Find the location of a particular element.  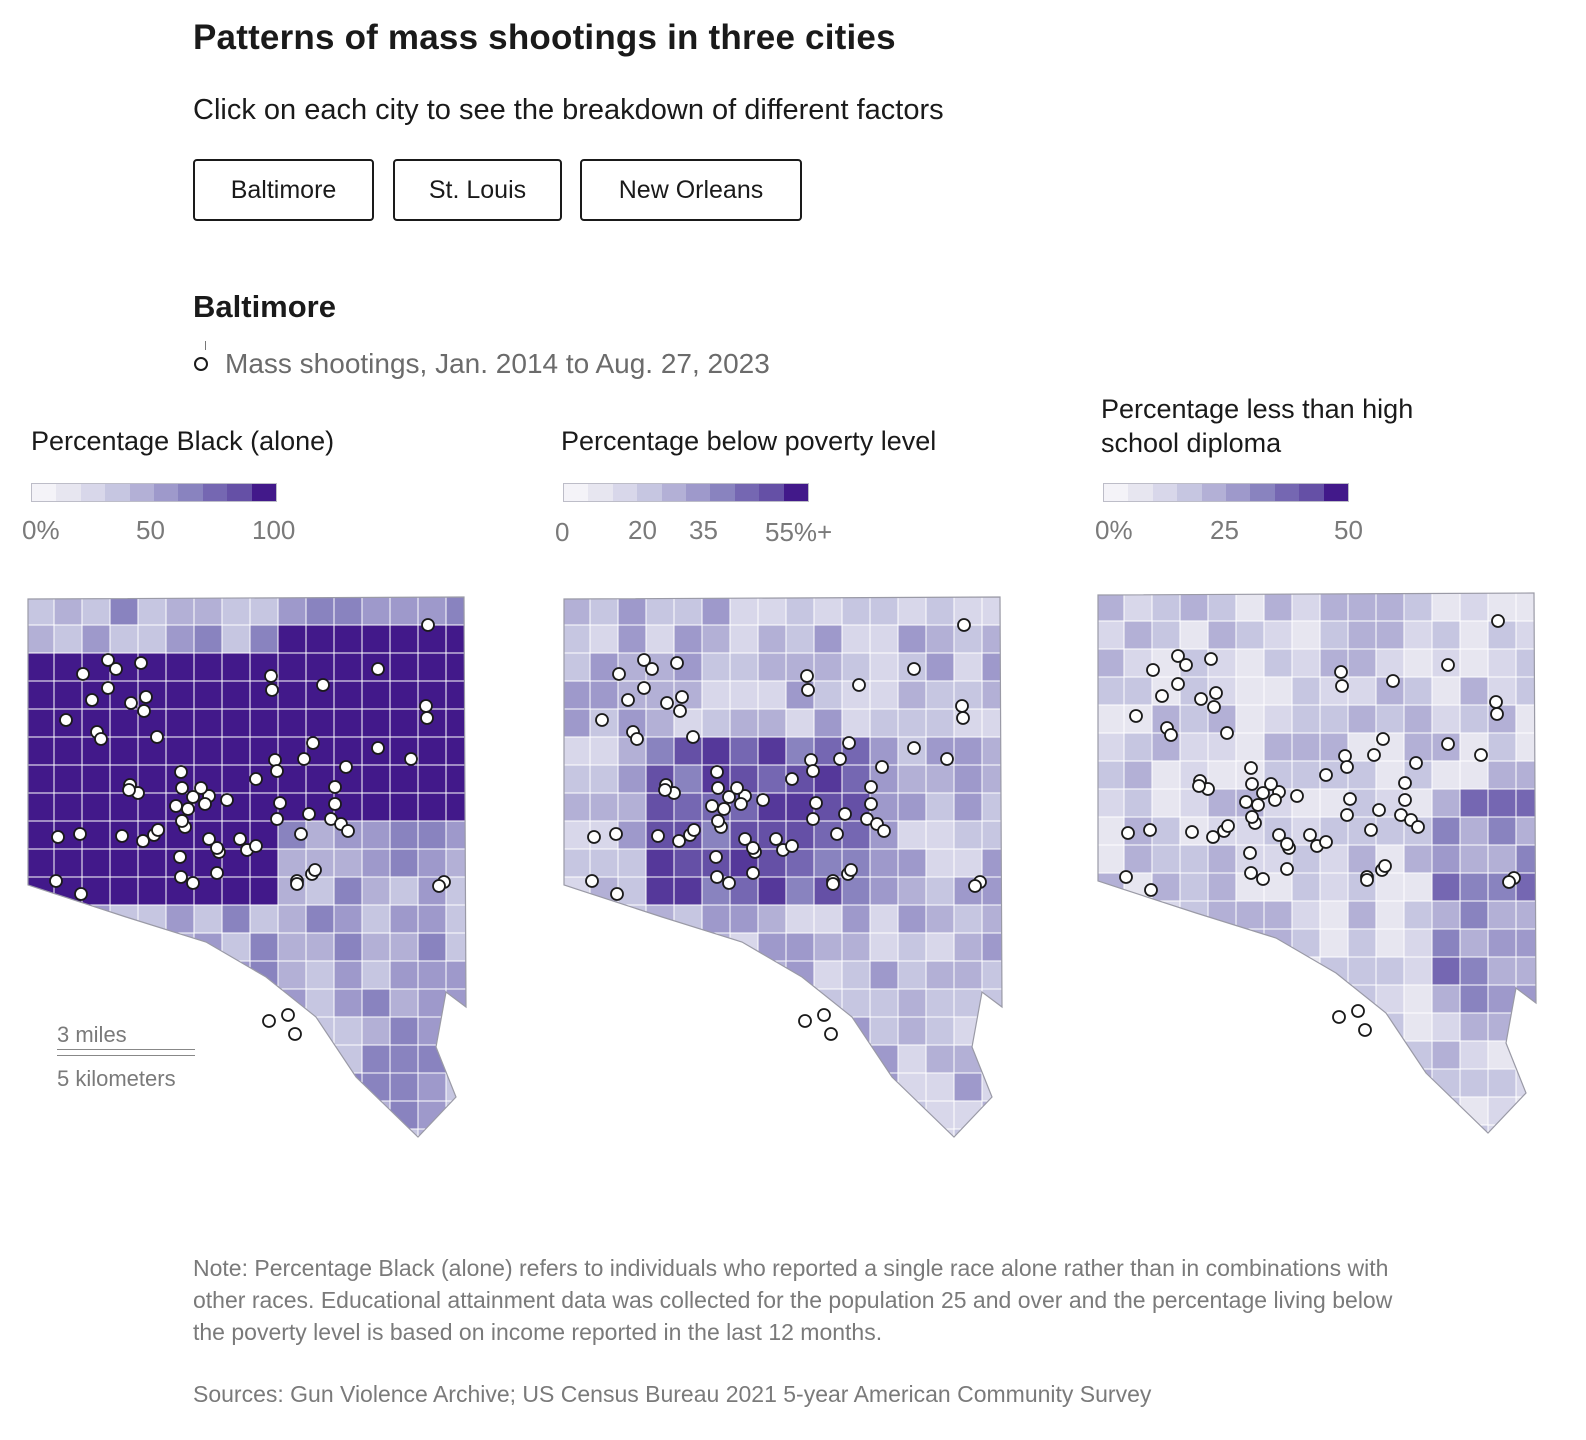

legend-swatch is located at coordinates (747, 492).